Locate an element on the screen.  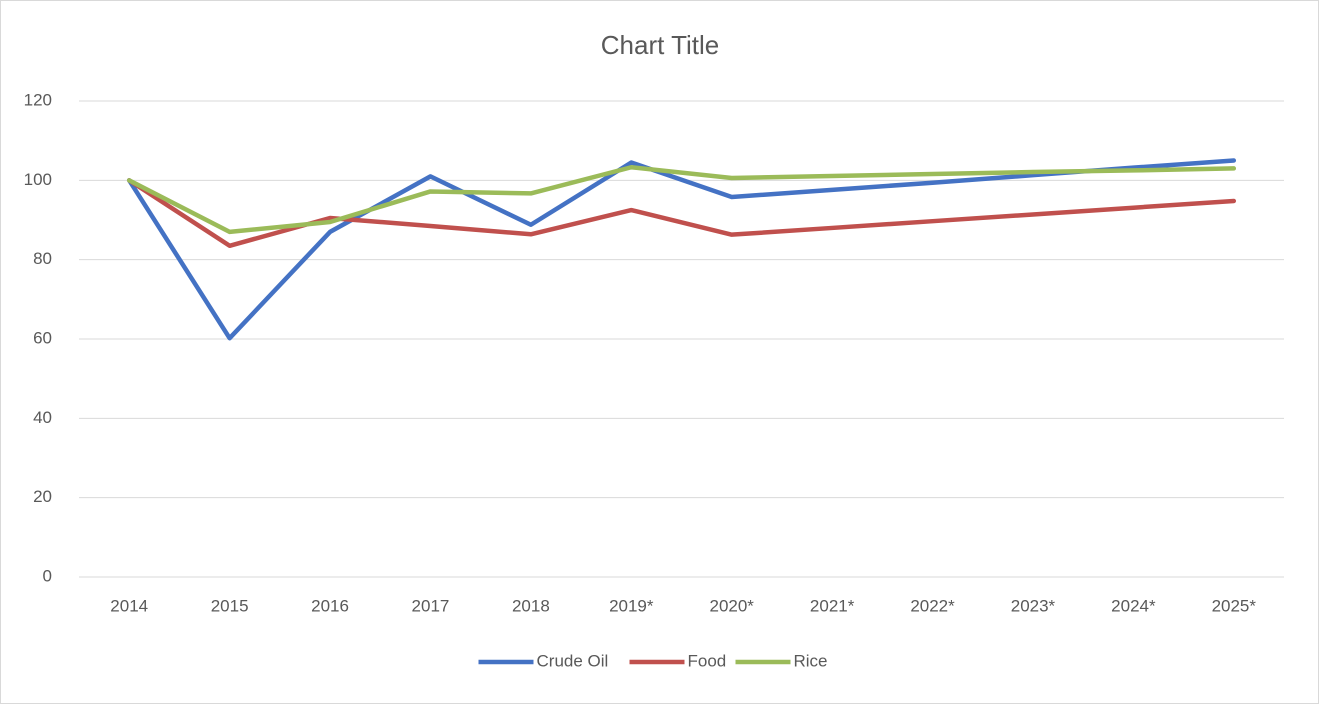
y-tick-label: 80 is located at coordinates (42, 258).